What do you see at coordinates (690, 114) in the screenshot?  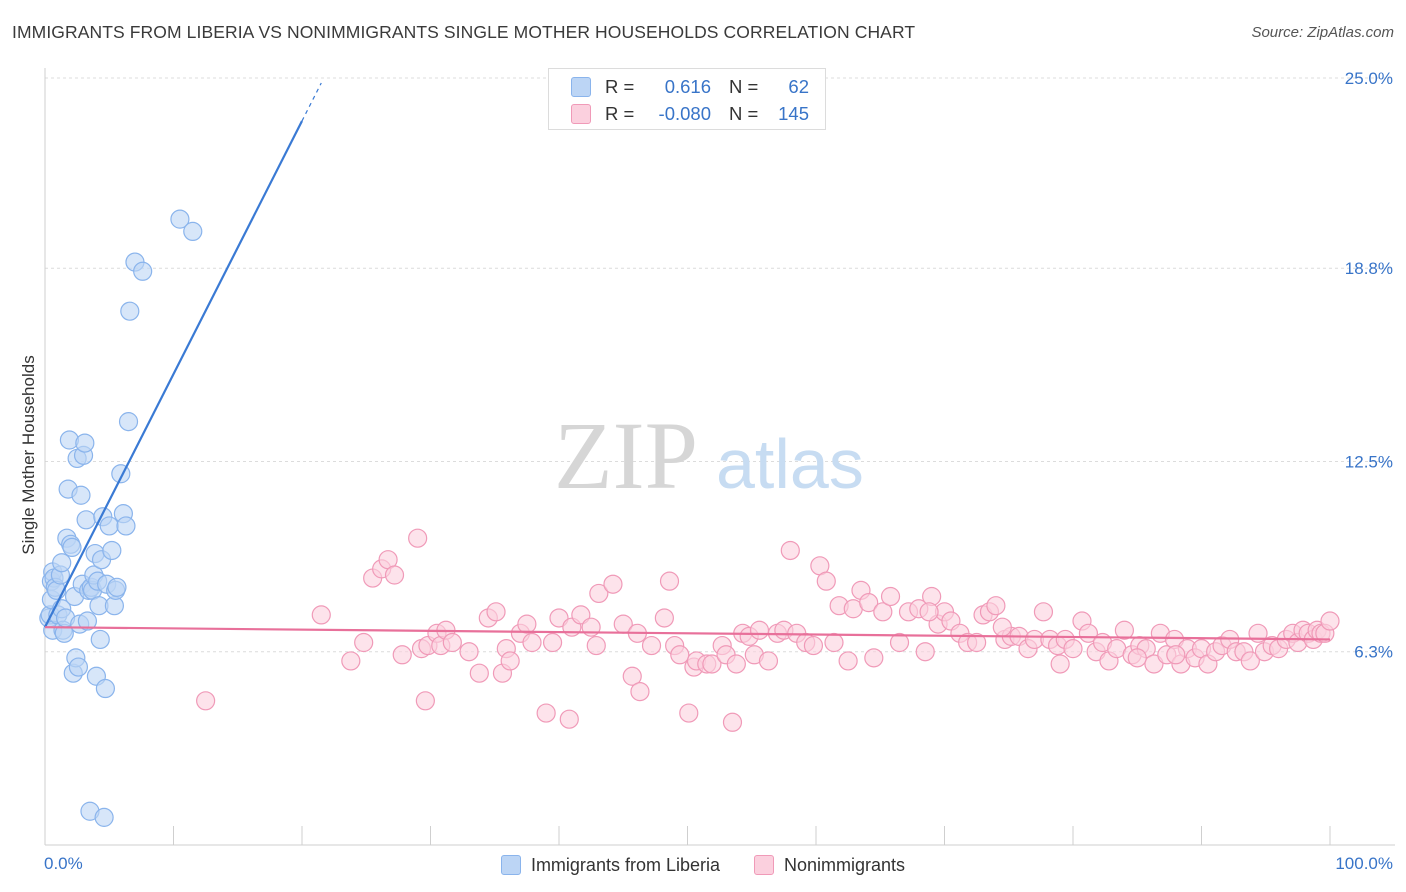 I see `stat-row-nonimmigrants: R = -0.080 N = 145` at bounding box center [690, 114].